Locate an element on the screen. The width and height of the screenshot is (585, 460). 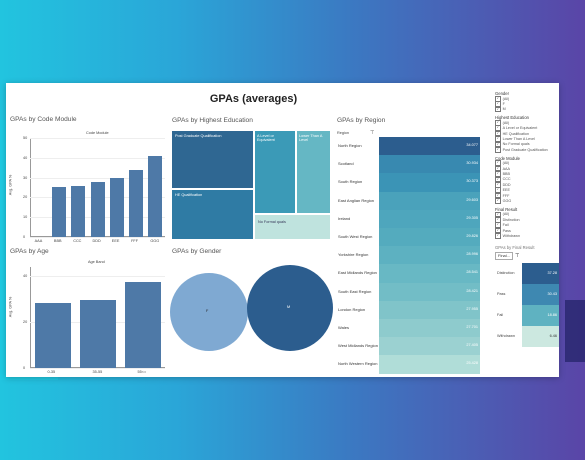
filter-checkbox-item: ✓ FFF is located at coordinates (526, 195).